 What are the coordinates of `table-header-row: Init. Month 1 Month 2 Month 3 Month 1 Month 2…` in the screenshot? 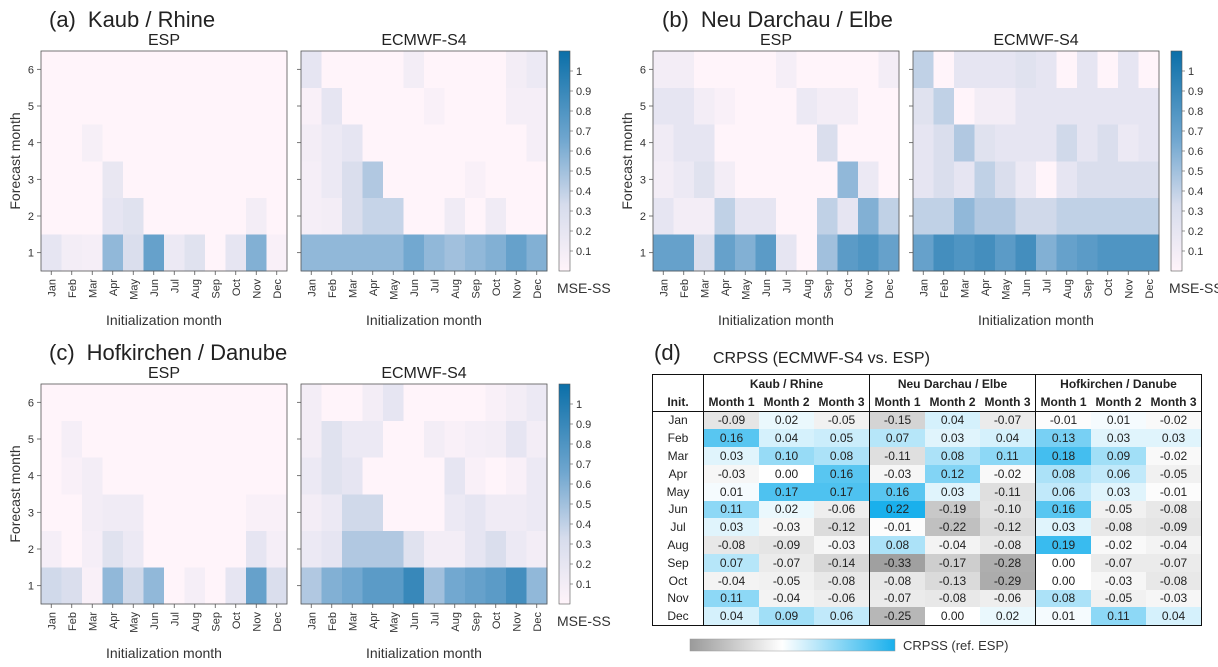 It's located at (927, 402).